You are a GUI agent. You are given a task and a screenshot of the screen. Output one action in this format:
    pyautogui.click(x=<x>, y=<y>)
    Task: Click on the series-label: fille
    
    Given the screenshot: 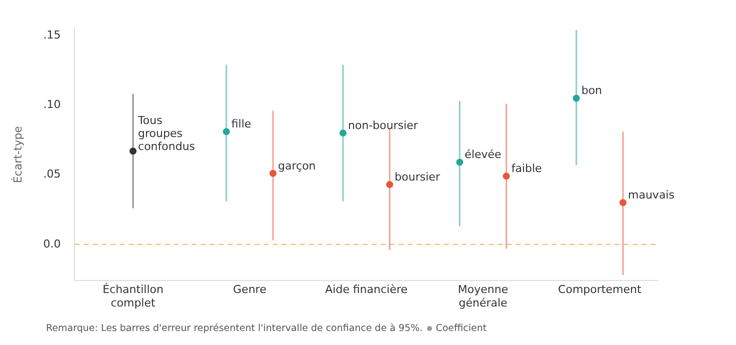 What is the action you would take?
    pyautogui.click(x=241, y=123)
    